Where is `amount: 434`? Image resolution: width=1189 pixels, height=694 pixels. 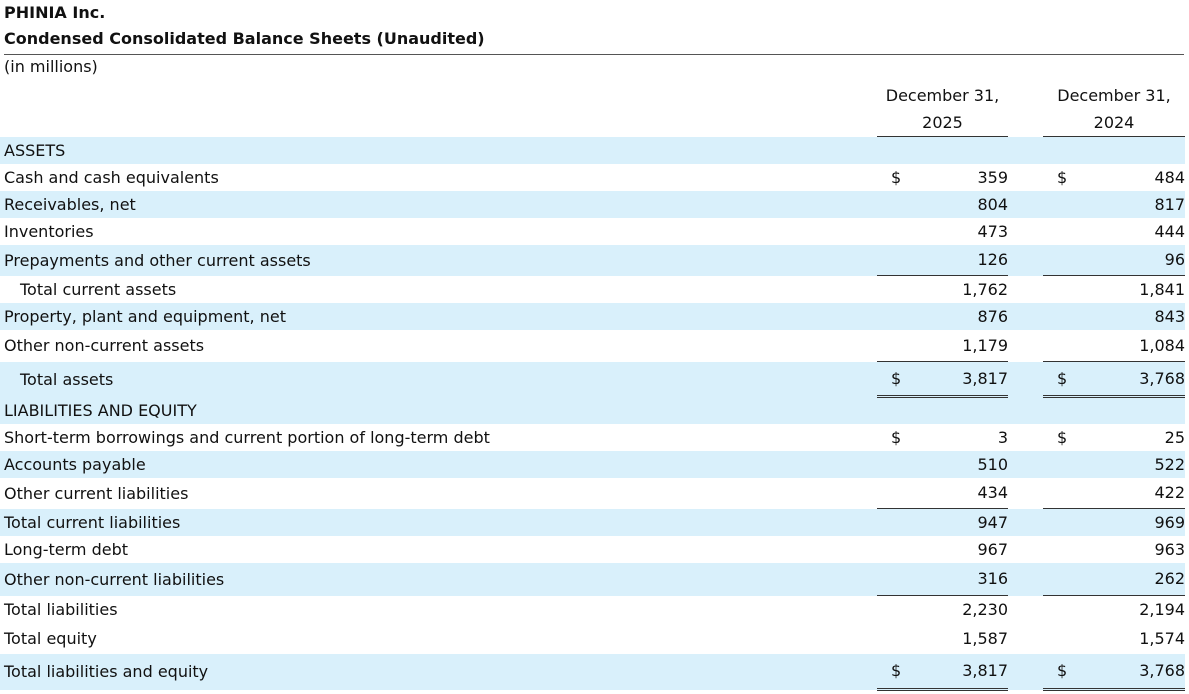
amount: 434 is located at coordinates (965, 493).